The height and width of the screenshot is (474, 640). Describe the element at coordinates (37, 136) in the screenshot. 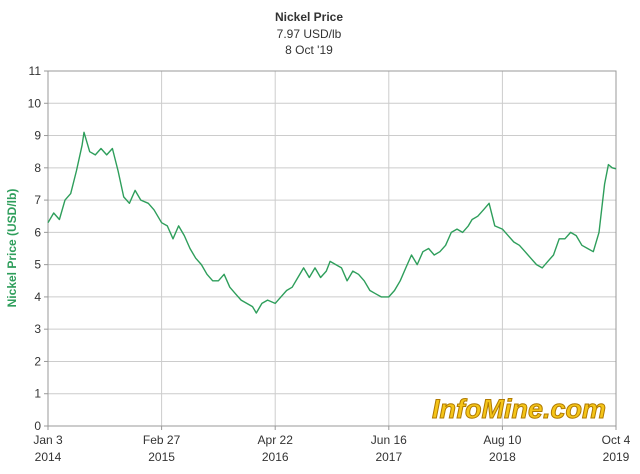

I see `y-tick-label-9: 9` at that location.